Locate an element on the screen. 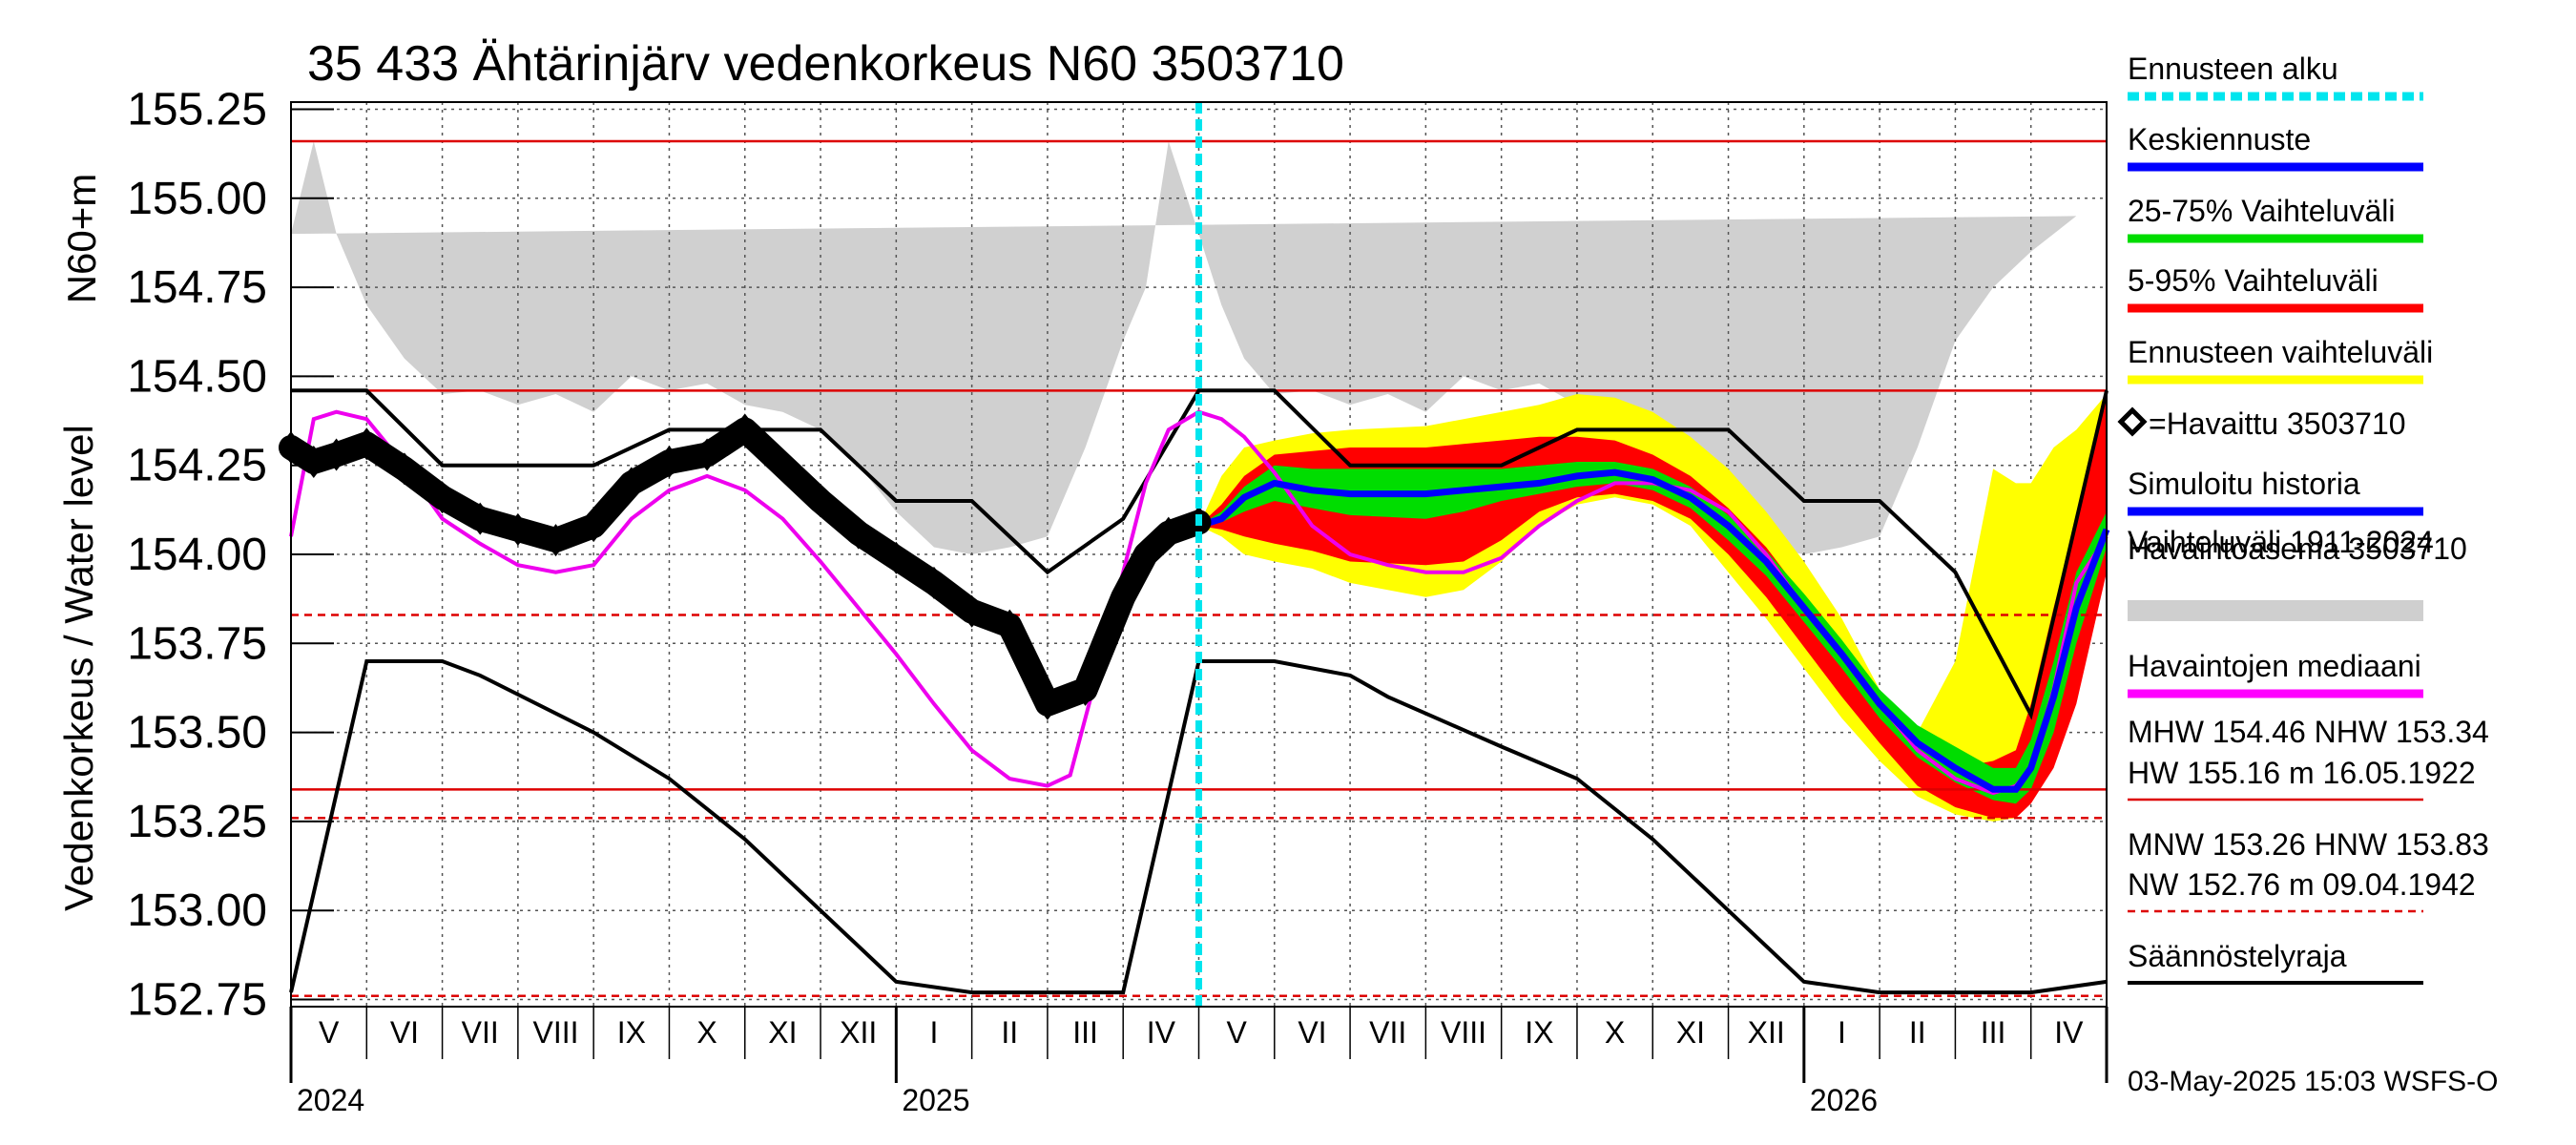 This screenshot has width=2576, height=1145. y-tick-label: 153.25 is located at coordinates (197, 822).